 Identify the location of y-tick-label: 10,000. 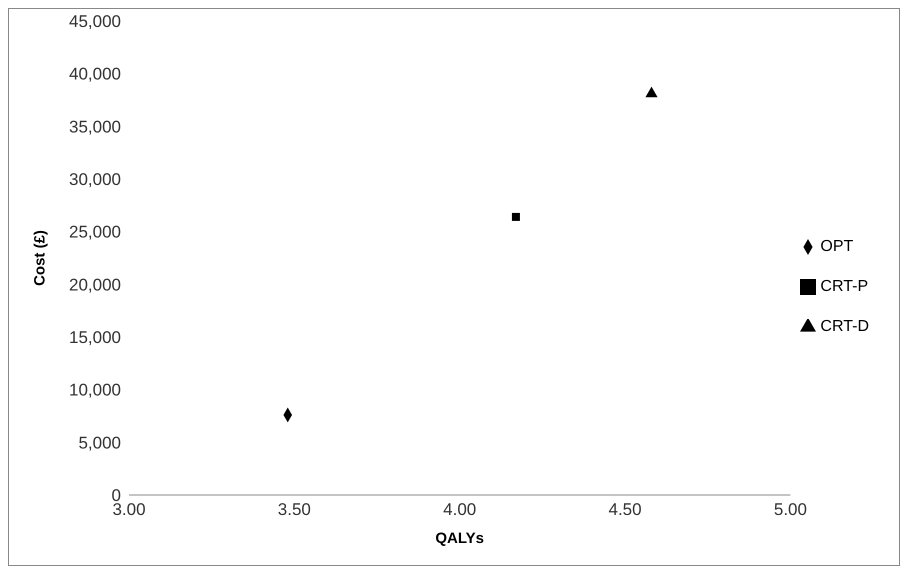
(95, 390).